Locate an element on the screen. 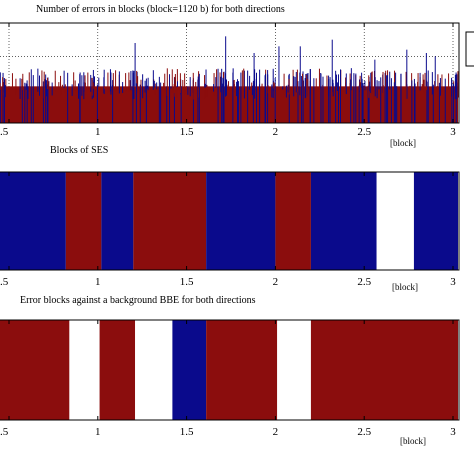 The width and height of the screenshot is (474, 474). error-band is located at coordinates (229, 104).